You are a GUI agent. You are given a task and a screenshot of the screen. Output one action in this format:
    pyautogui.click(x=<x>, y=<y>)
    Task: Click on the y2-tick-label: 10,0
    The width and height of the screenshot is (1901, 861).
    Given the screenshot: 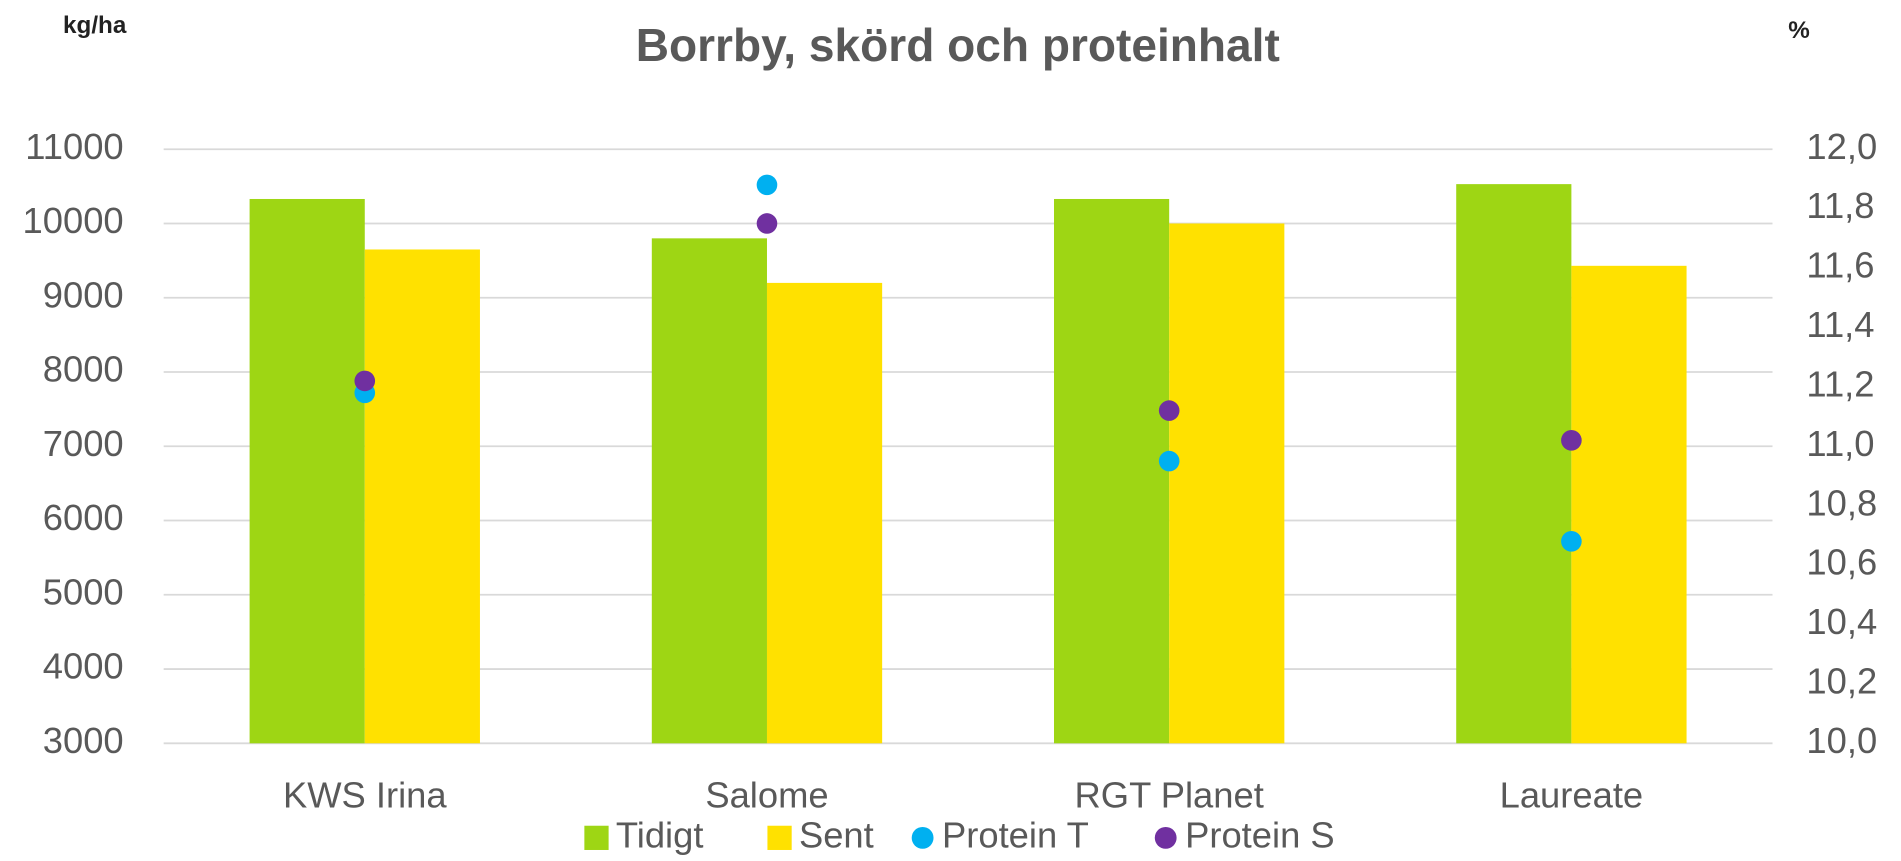 What is the action you would take?
    pyautogui.click(x=1841, y=740)
    